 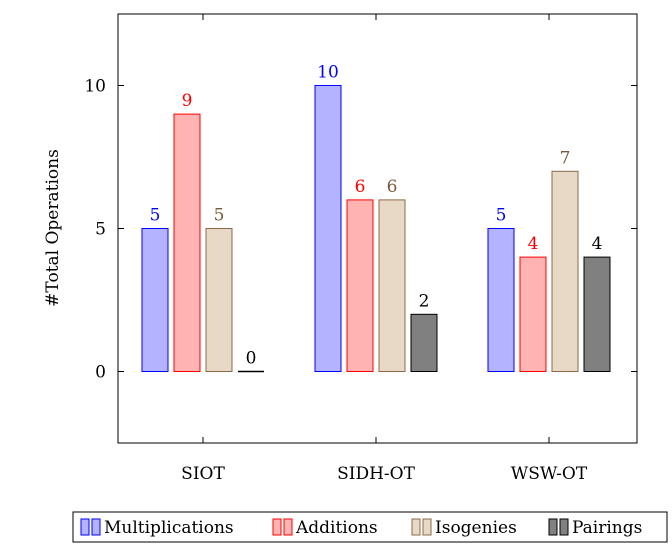 I want to click on legend-swatch-isogenies, so click(x=421, y=527).